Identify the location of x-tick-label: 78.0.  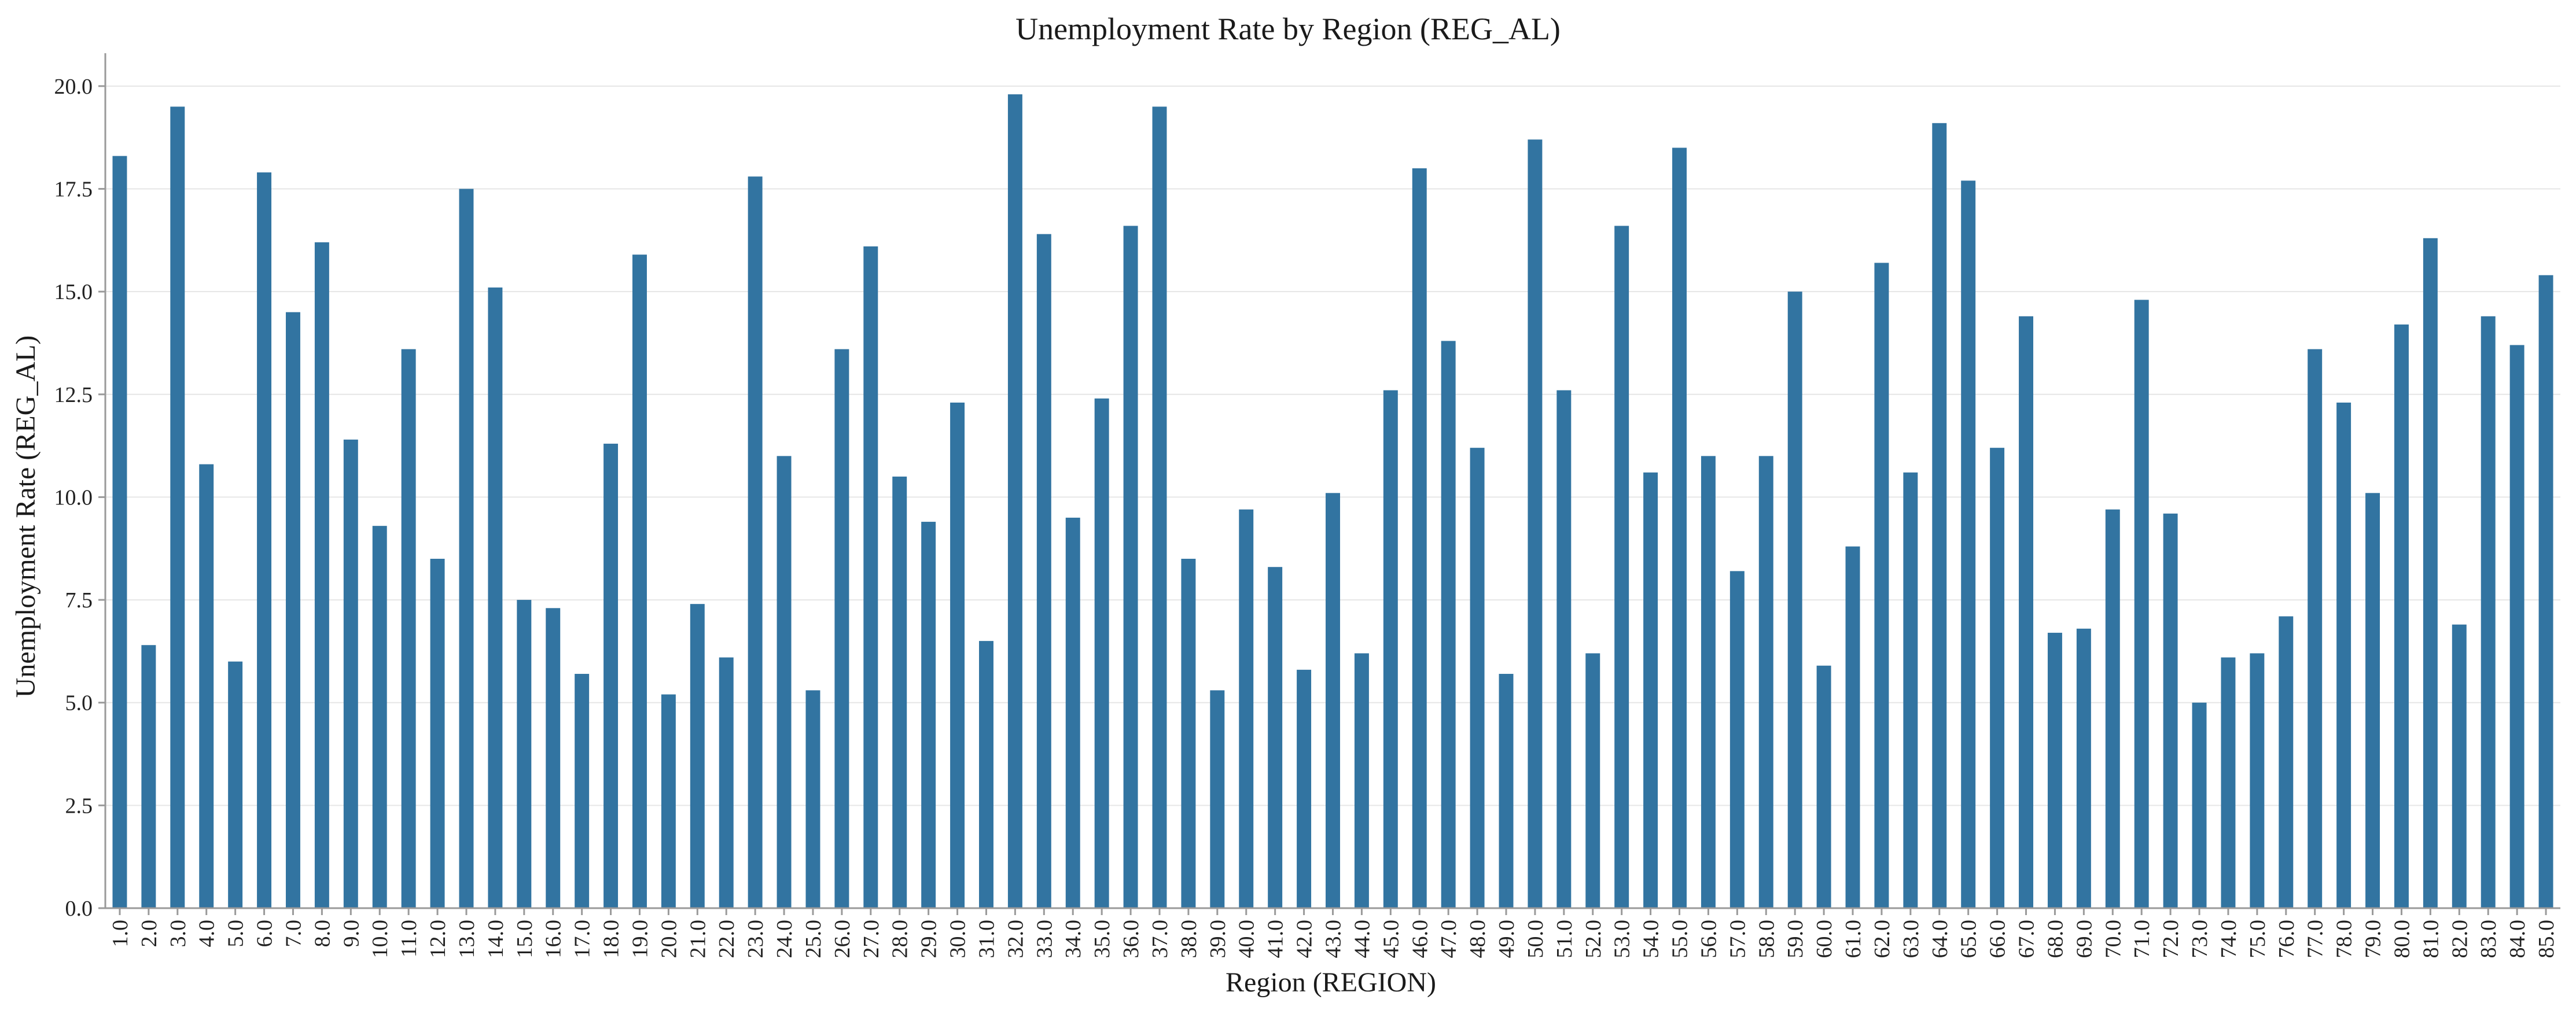
(2344, 939).